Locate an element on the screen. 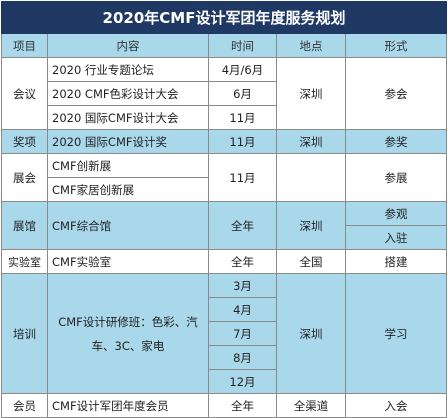 The width and height of the screenshot is (448, 418). table-row: 会员 CMF设计军团年度会员 全年 全渠道 入会 is located at coordinates (224, 405).